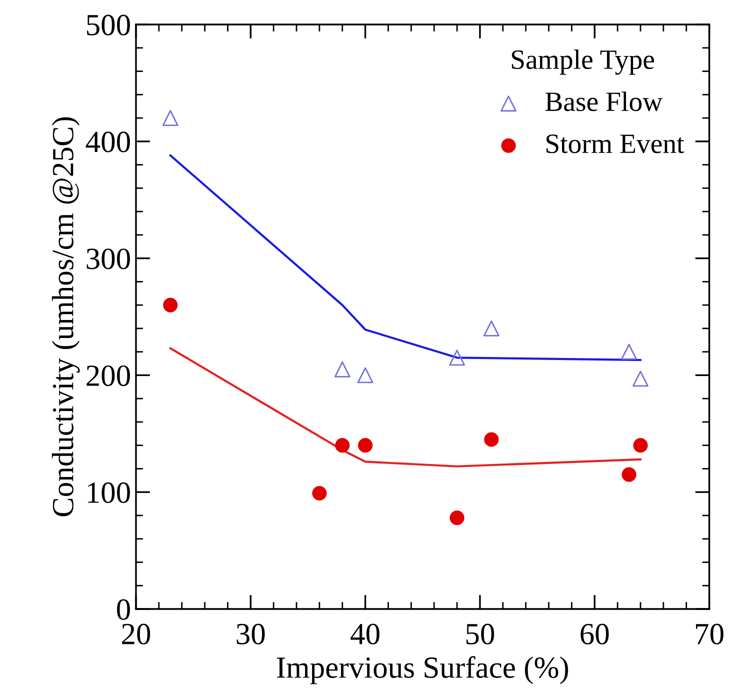 This screenshot has width=735, height=700. Describe the element at coordinates (109, 492) in the screenshot. I see `y-tick-label: 100` at that location.